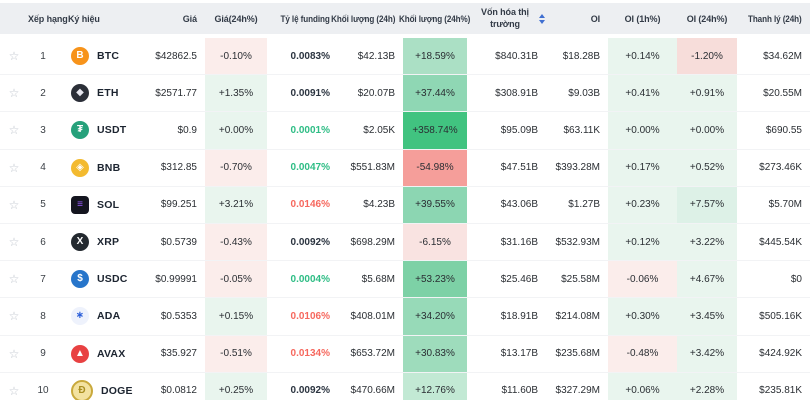 This screenshot has height=400, width=810. What do you see at coordinates (117, 390) in the screenshot?
I see `symbol-label: DOGE` at bounding box center [117, 390].